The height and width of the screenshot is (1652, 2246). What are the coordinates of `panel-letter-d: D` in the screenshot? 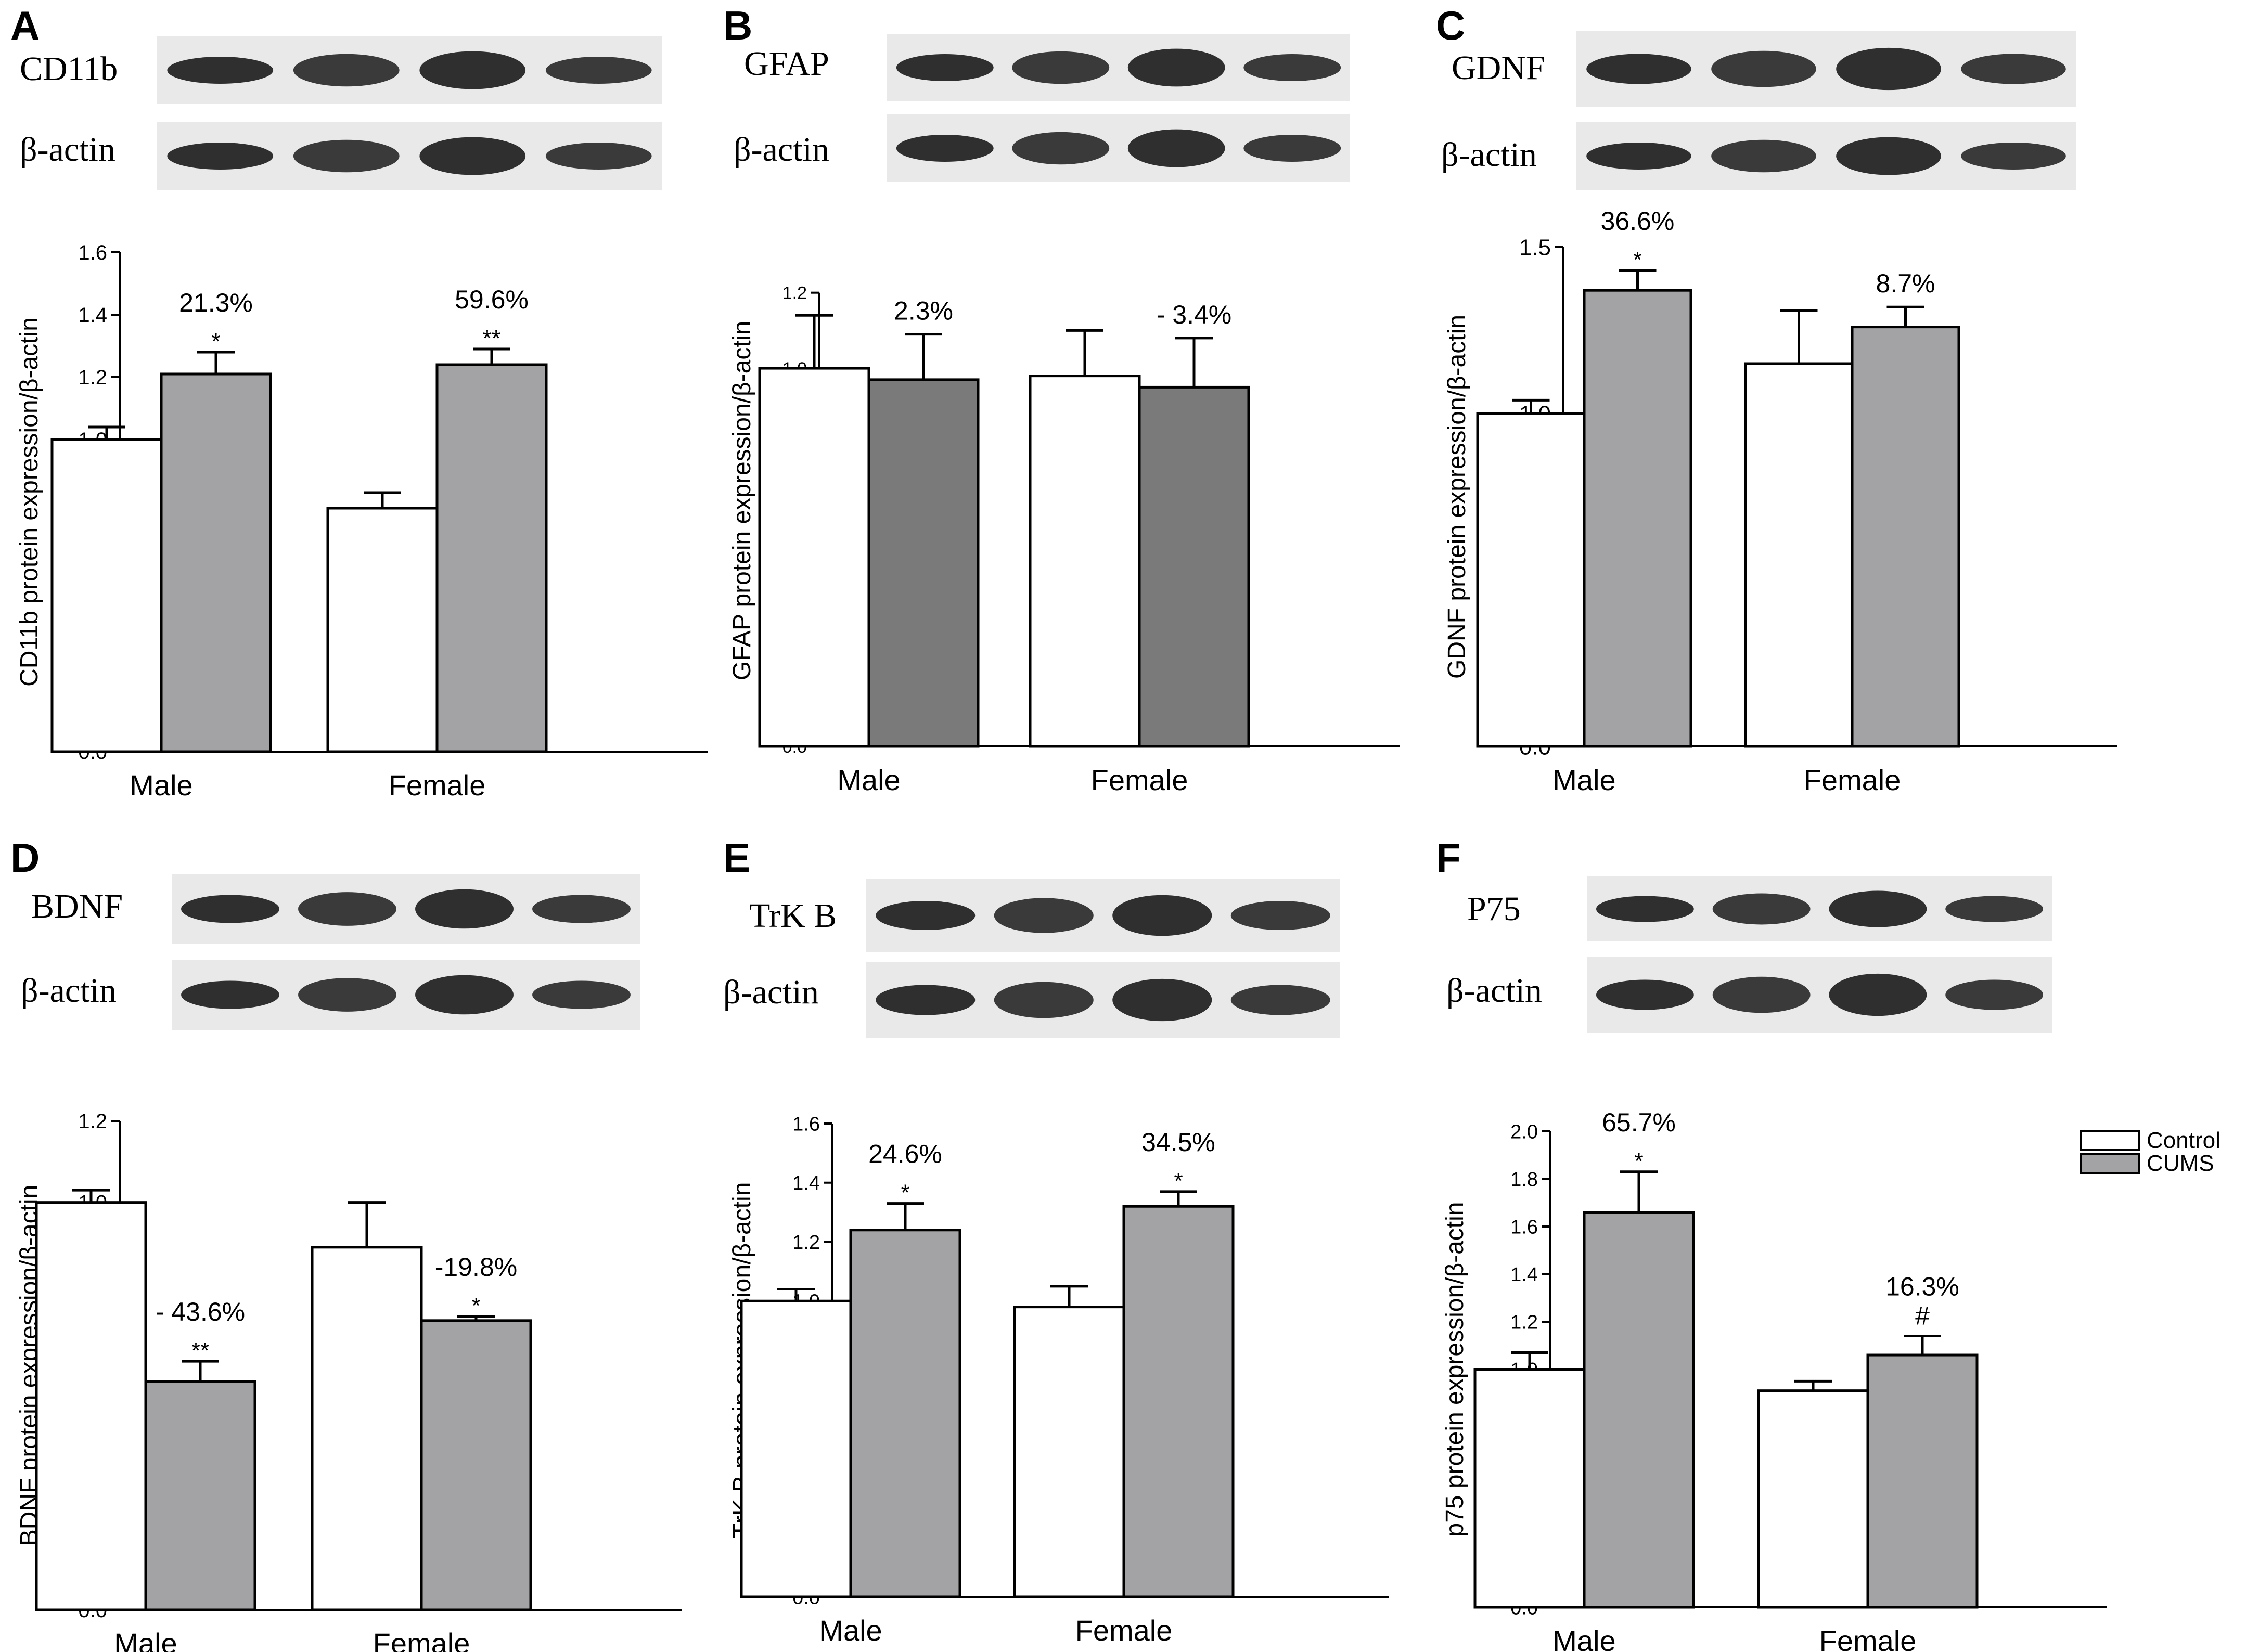 It's located at (25, 858).